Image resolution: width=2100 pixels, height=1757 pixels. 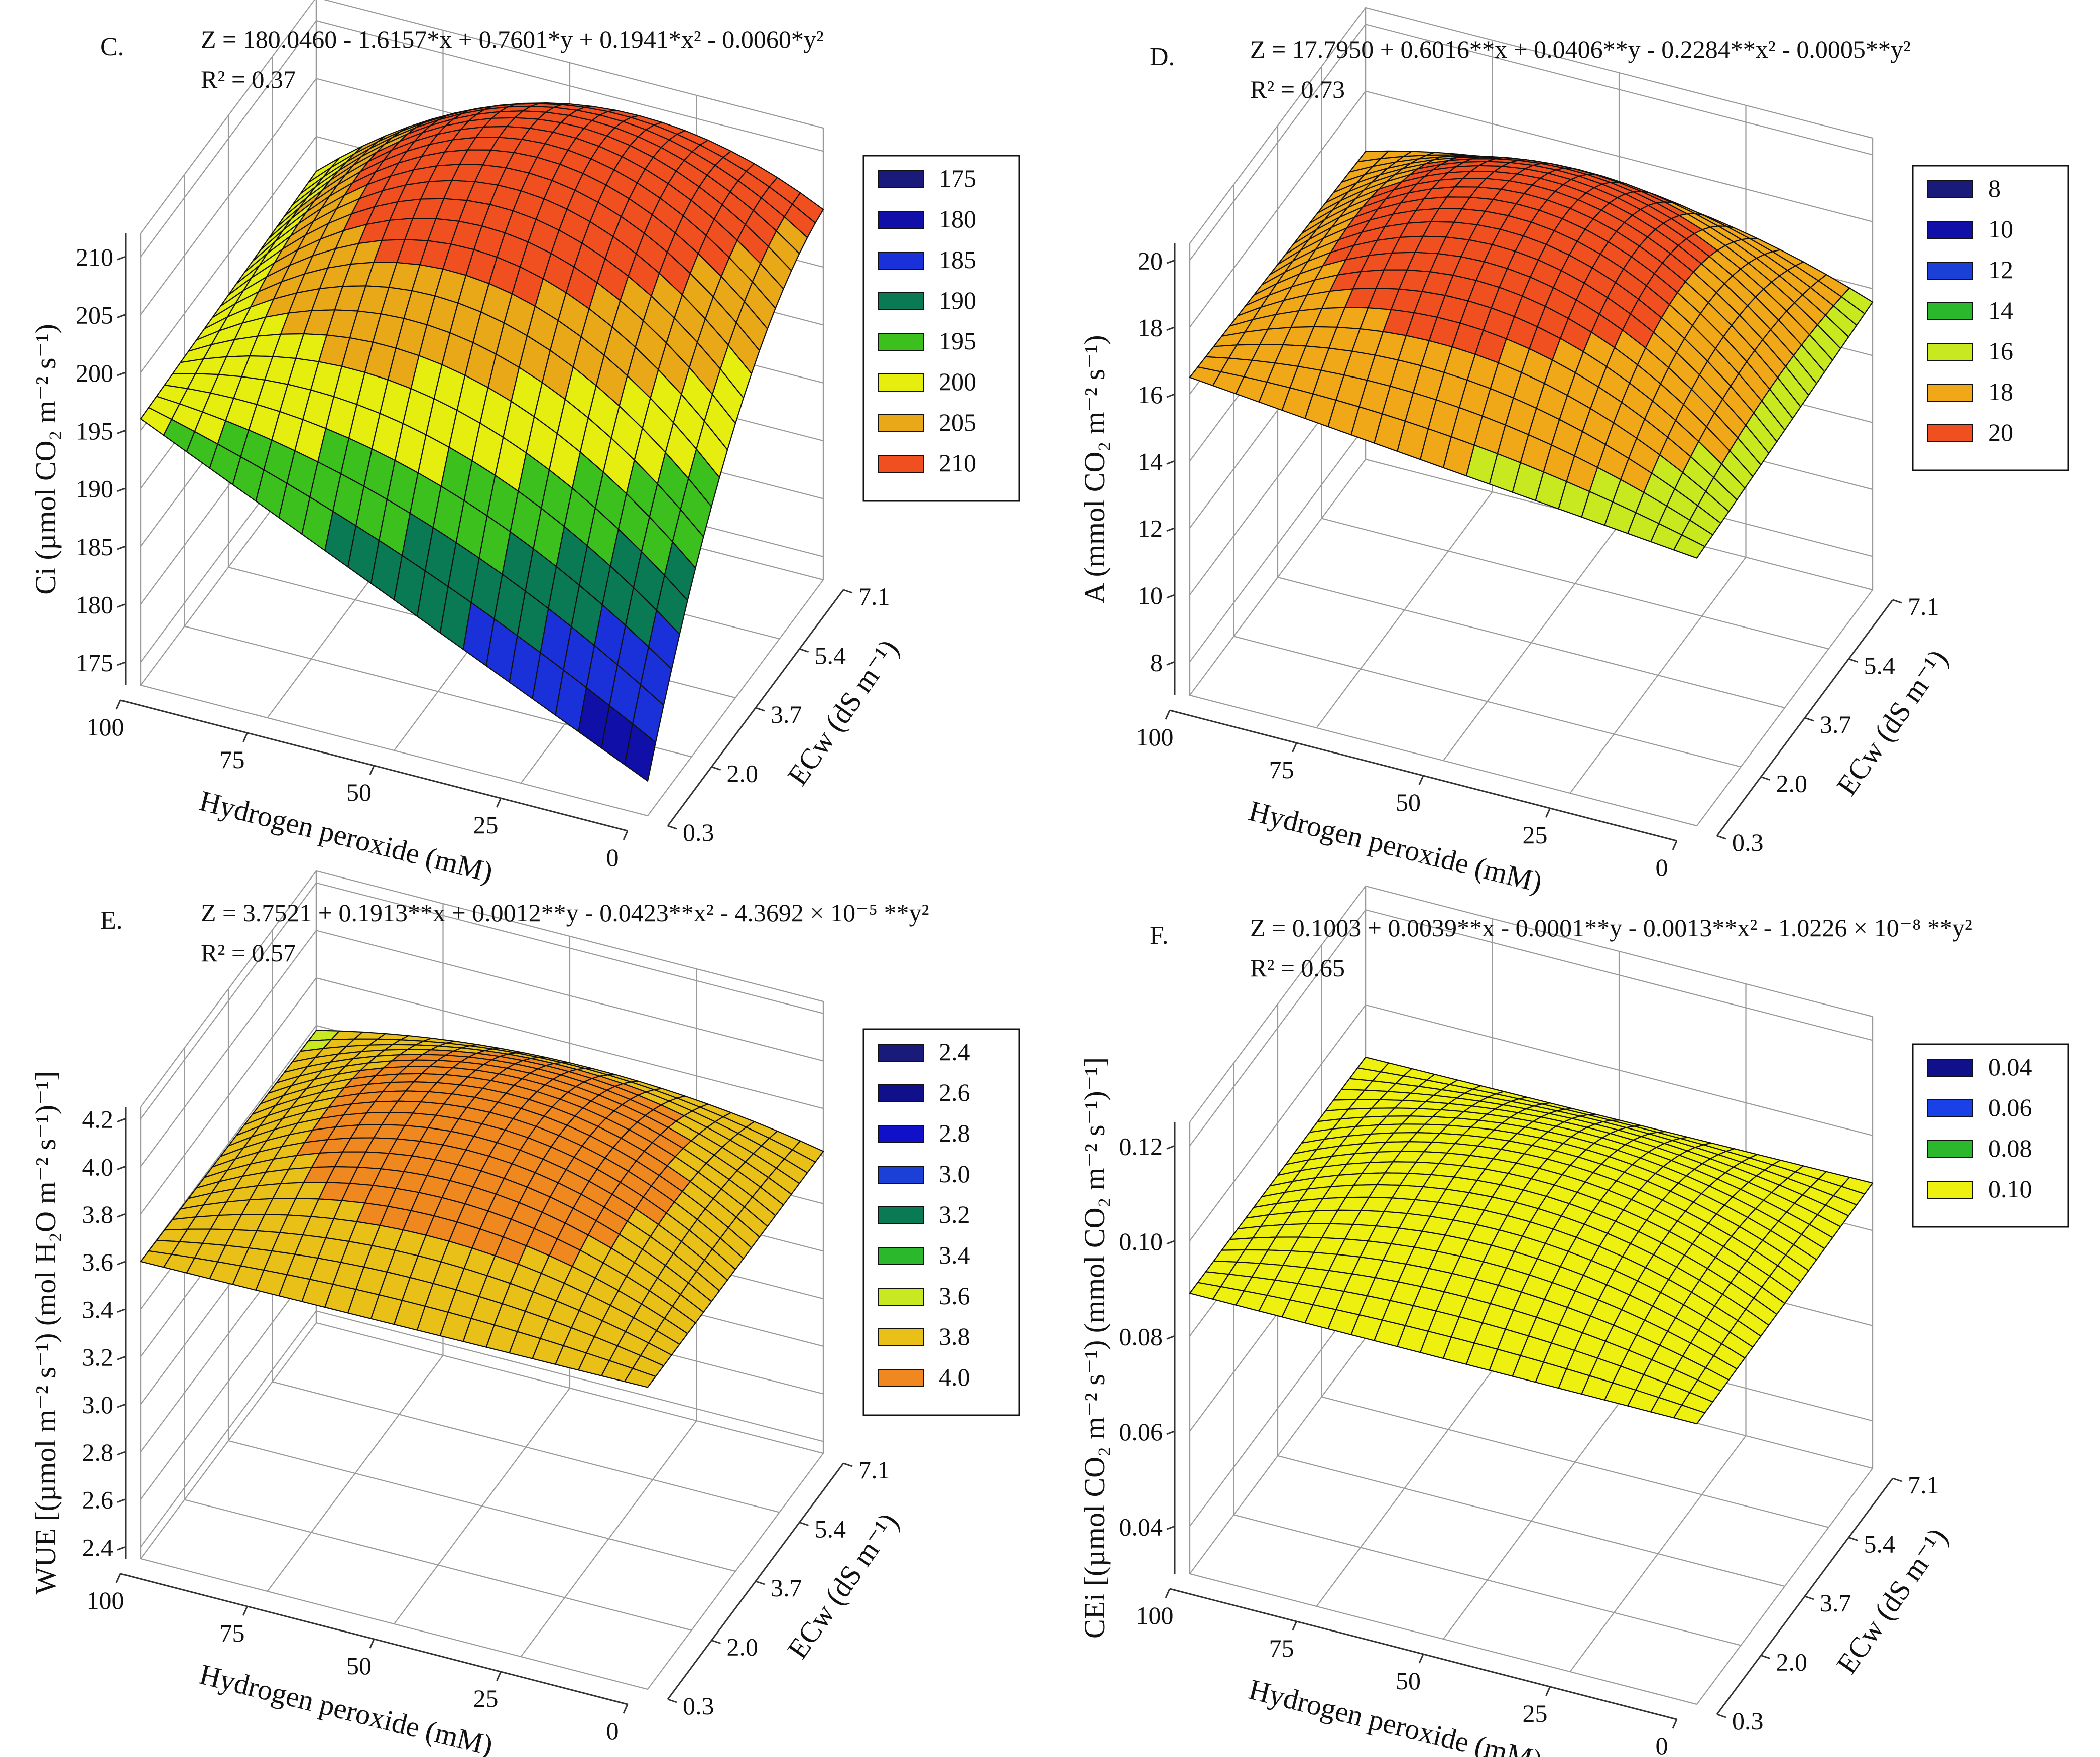 I want to click on legend-label: 14, so click(x=2000, y=310).